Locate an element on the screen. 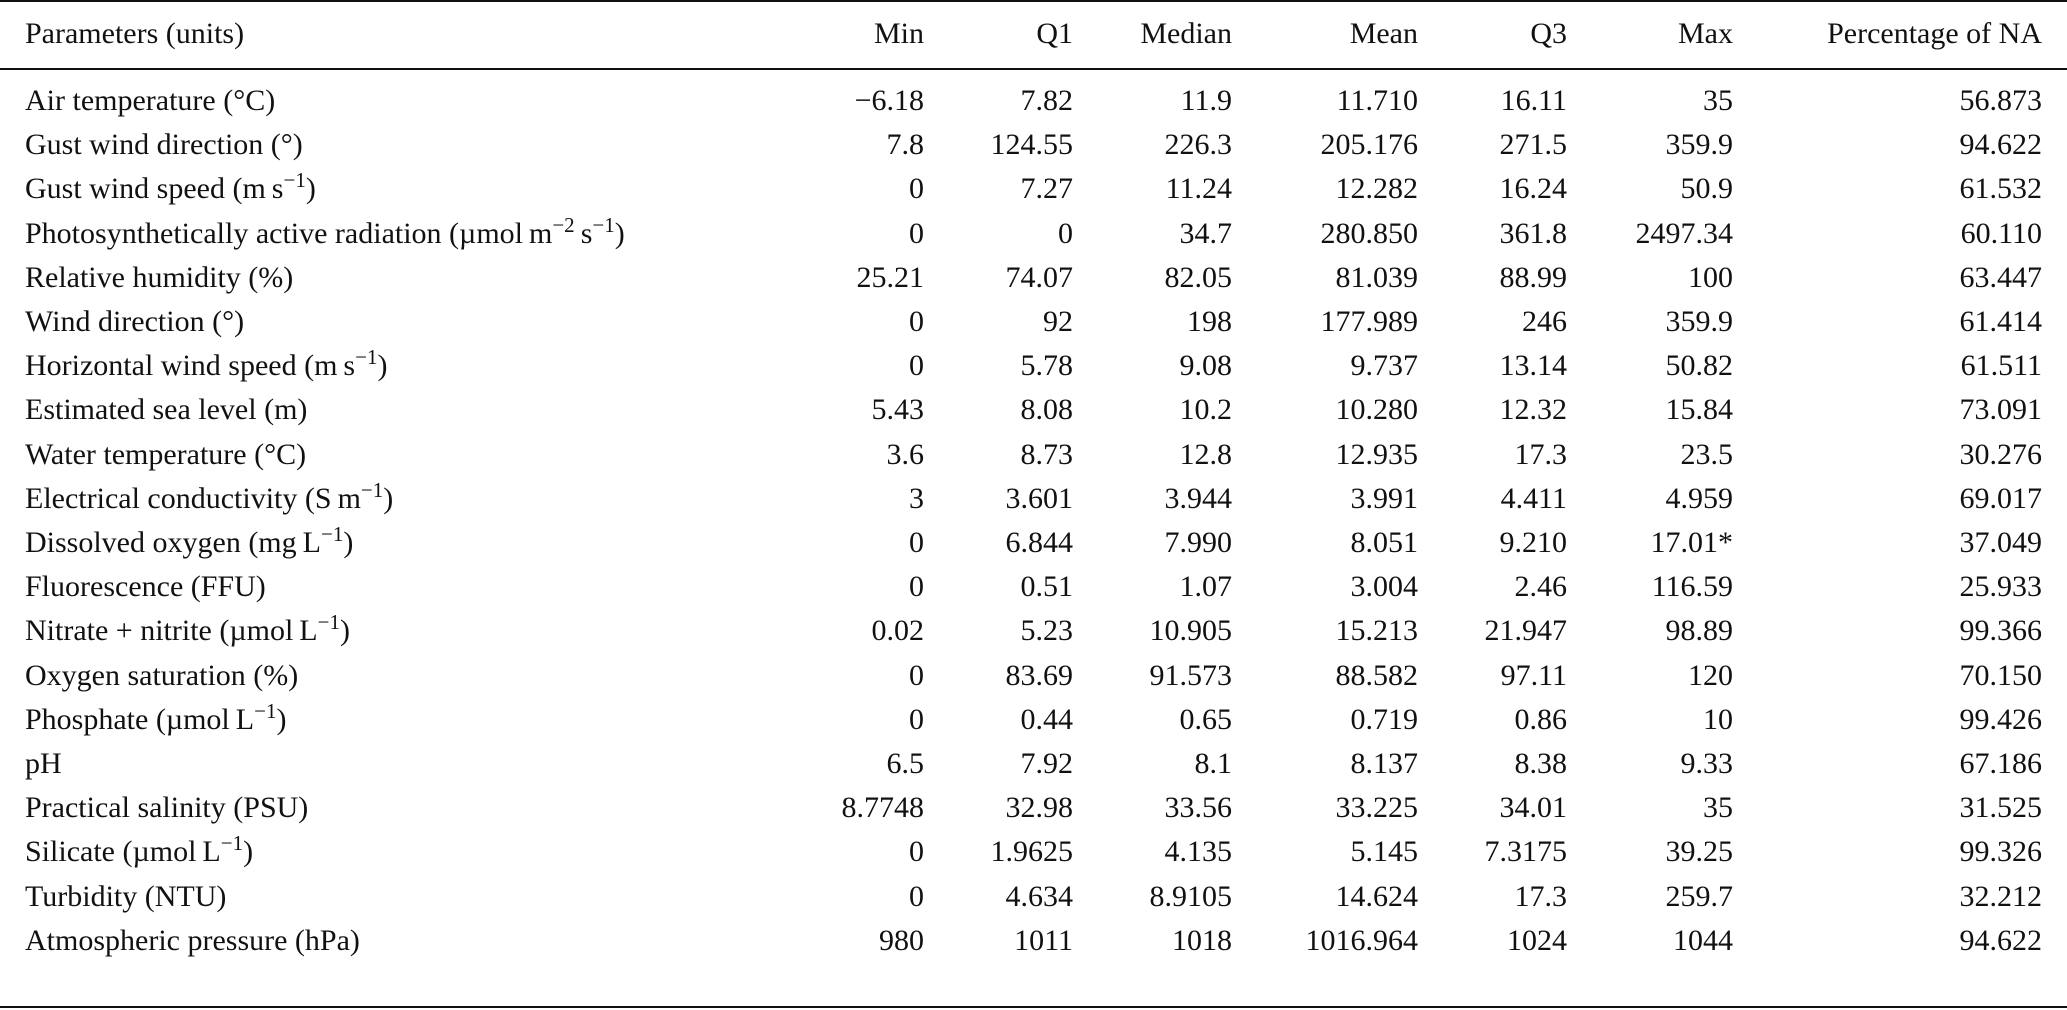 This screenshot has width=2067, height=1010. value-cell: 14.624 is located at coordinates (1377, 896).